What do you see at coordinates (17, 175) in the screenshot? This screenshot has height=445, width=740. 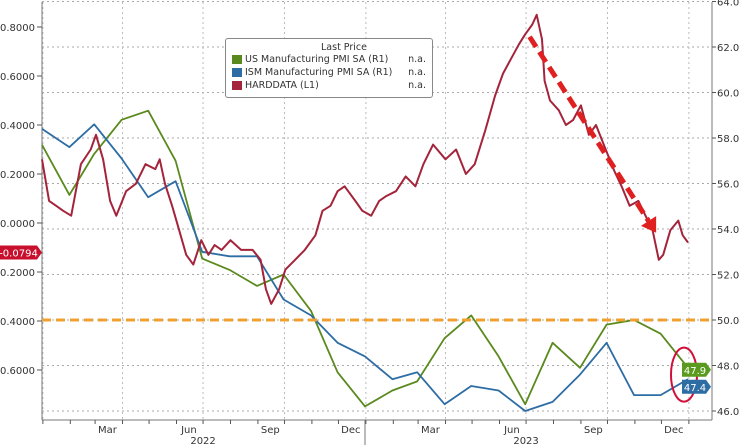 I see `left-tick-label: 0.2000` at bounding box center [17, 175].